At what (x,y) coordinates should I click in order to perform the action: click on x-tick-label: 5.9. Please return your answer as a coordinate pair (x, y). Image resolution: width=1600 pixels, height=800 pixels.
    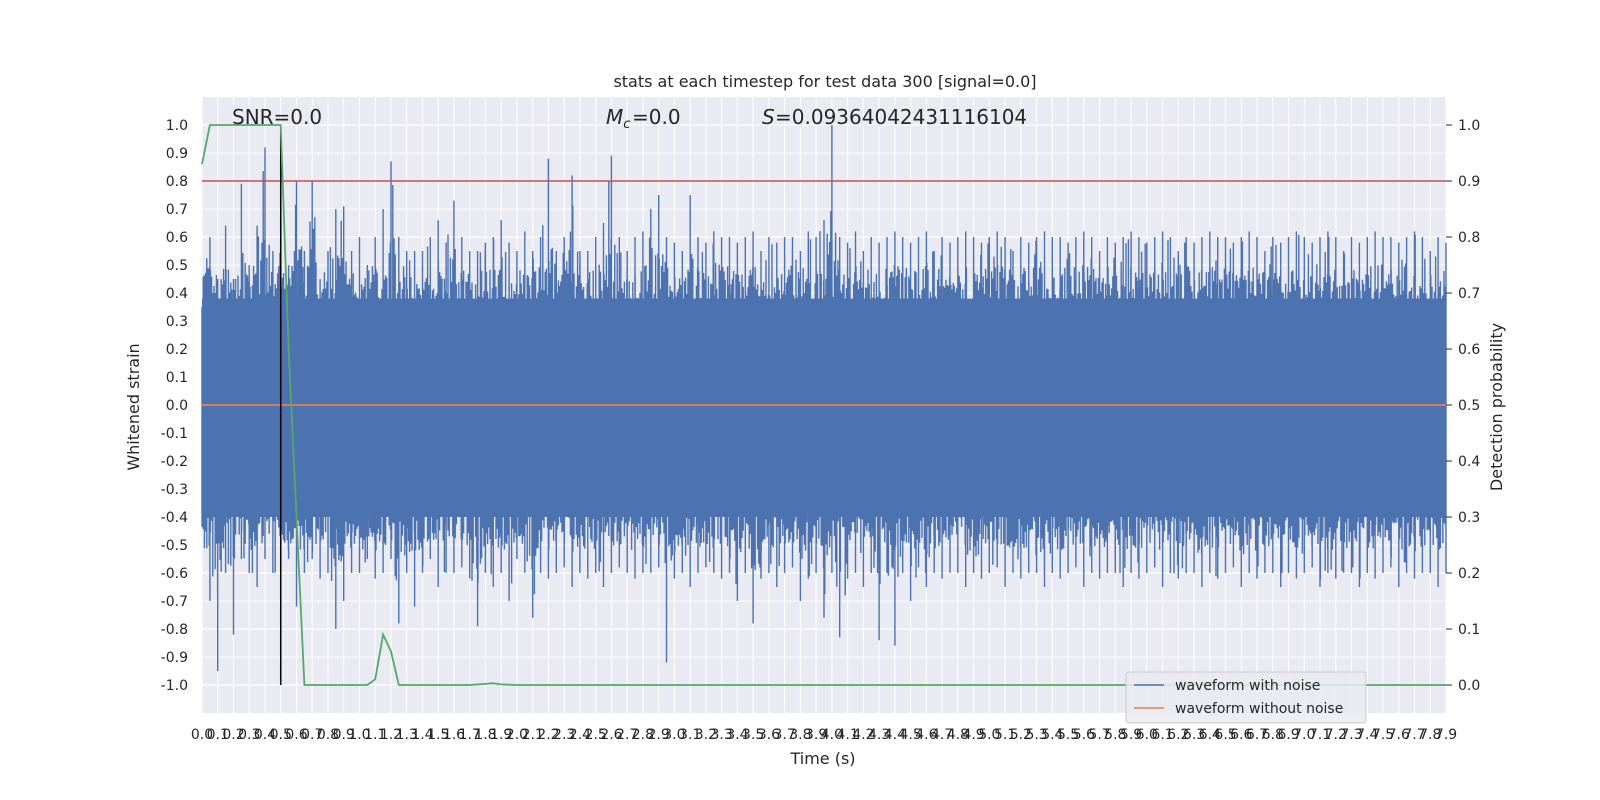
    Looking at the image, I should click on (1131, 735).